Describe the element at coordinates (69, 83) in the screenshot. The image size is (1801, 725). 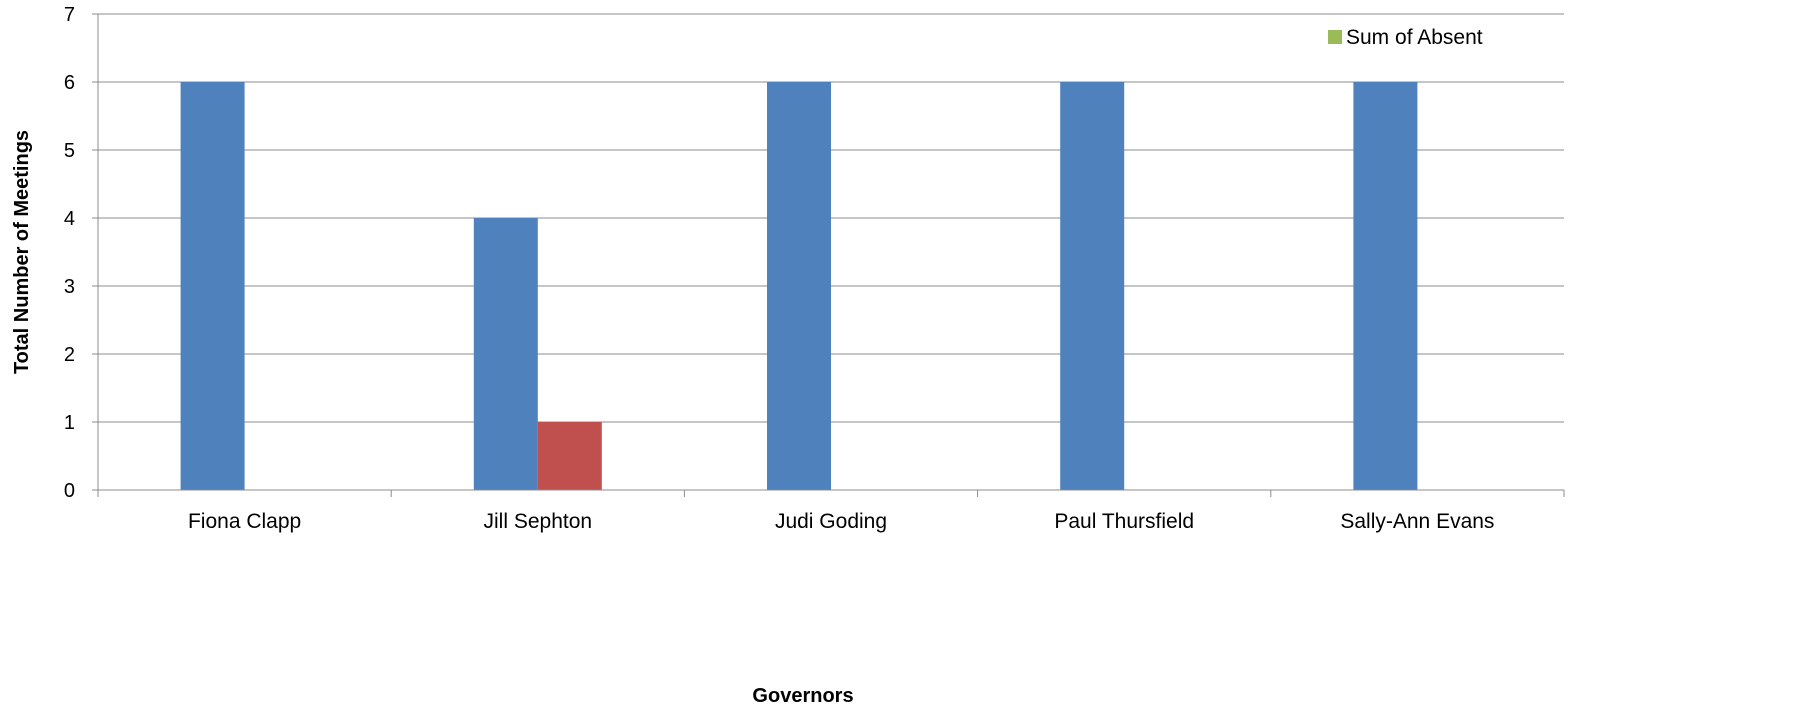
I see `y-tick-label: 6` at that location.